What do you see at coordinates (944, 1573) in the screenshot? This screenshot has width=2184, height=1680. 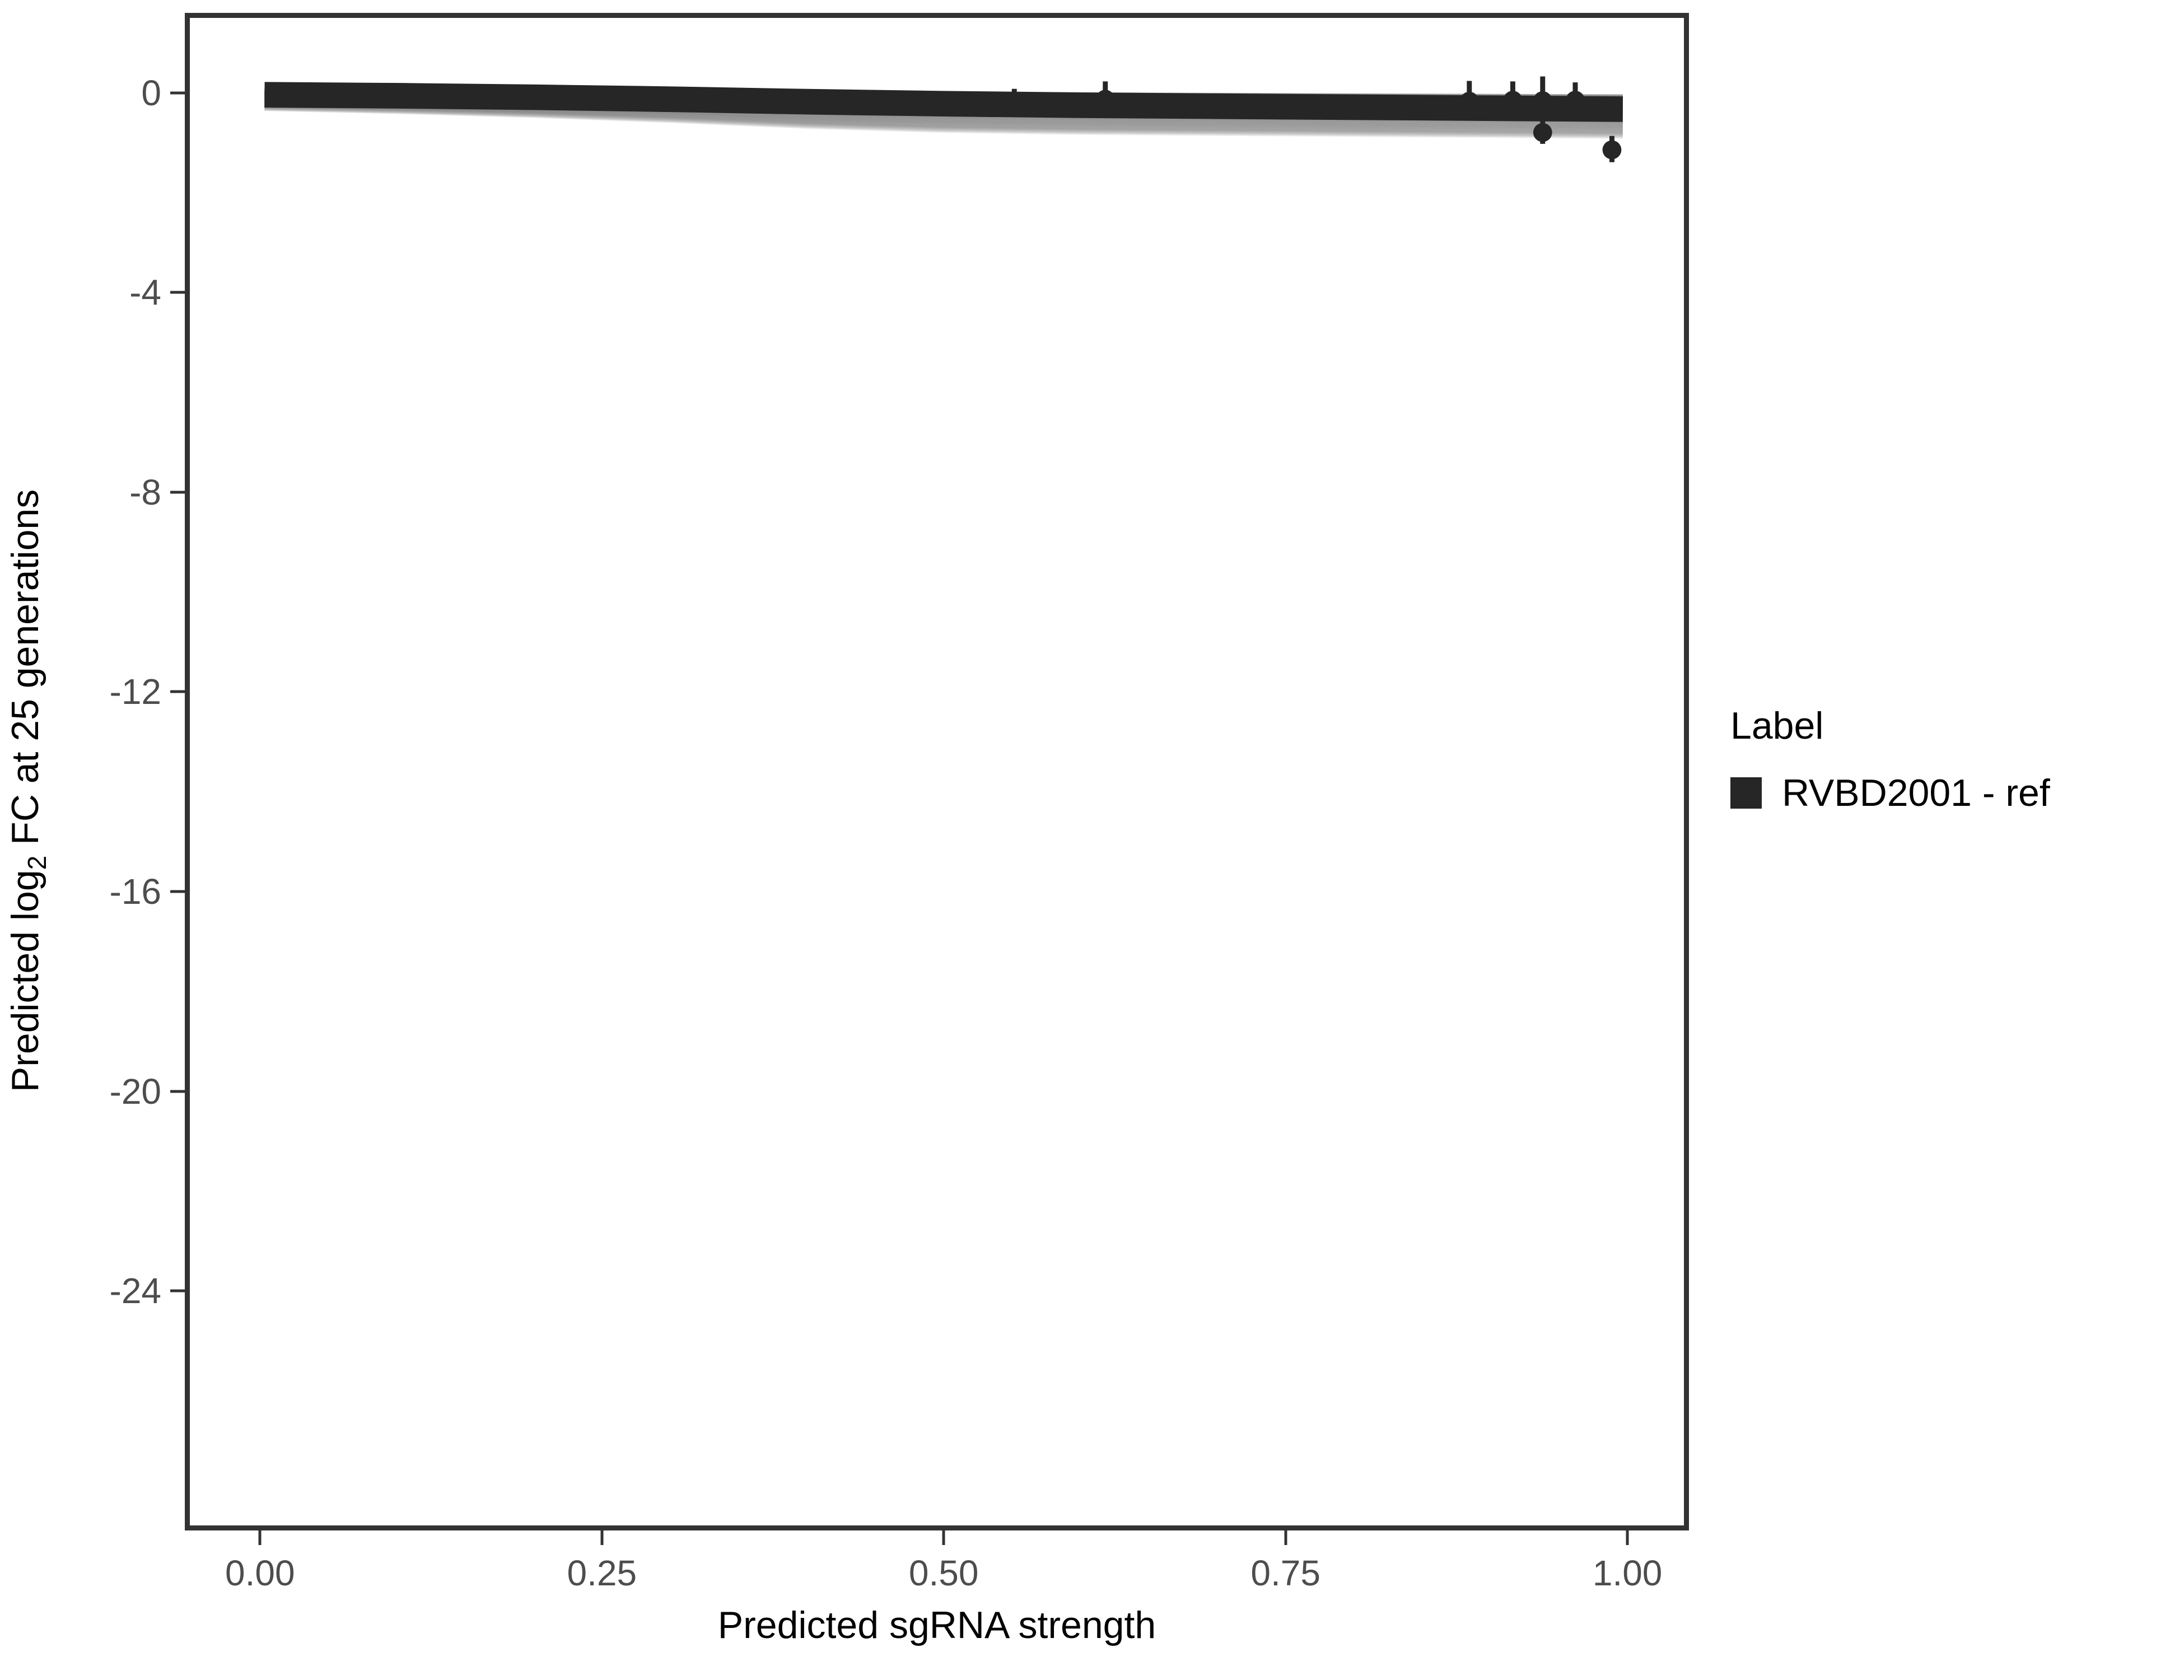 I see `x-tick-label: 0.50` at bounding box center [944, 1573].